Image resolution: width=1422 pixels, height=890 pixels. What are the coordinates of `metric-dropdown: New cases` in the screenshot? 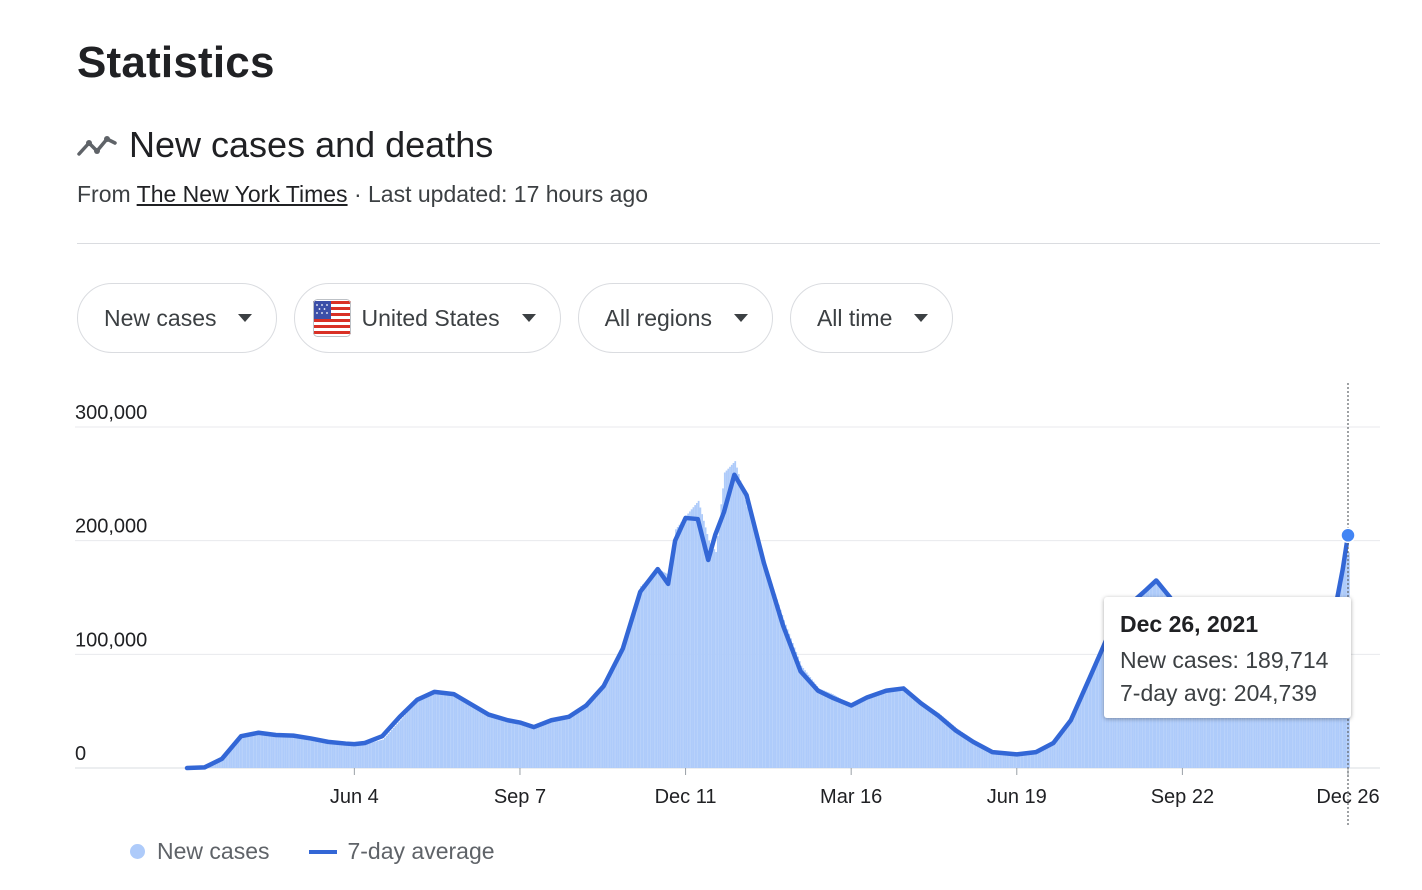 It's located at (177, 318).